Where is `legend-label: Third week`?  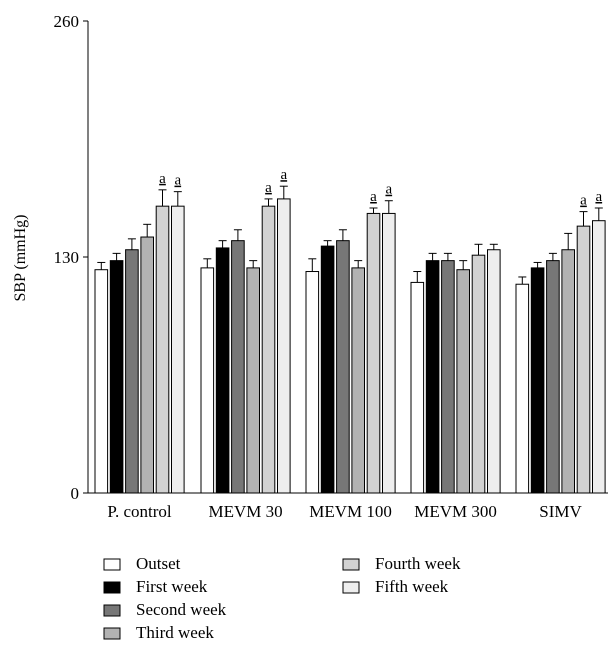
legend-label: Third week is located at coordinates (175, 632).